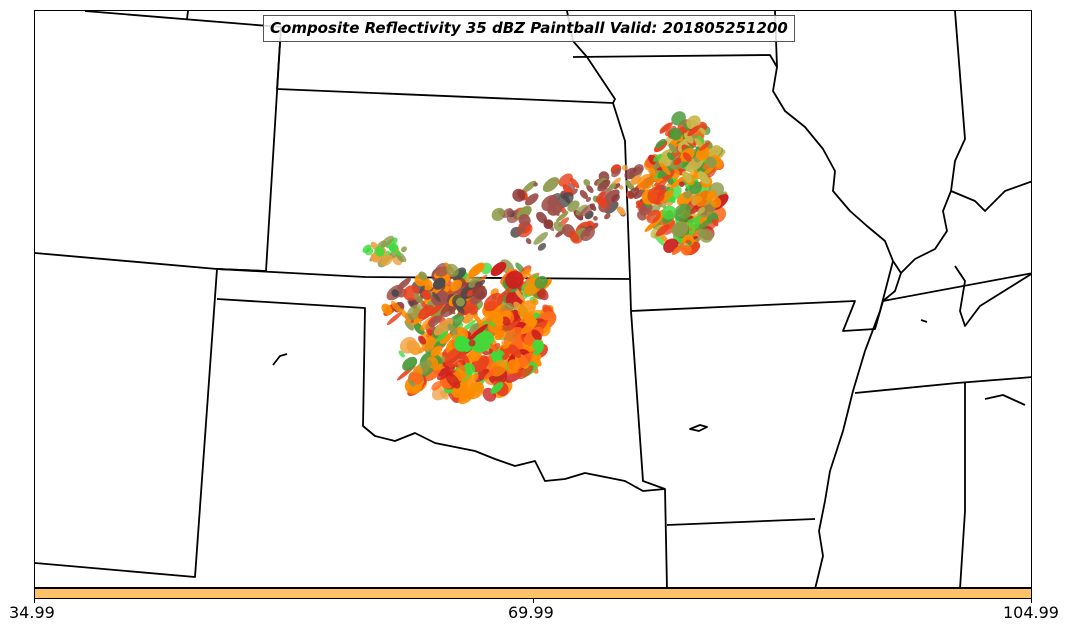  I want to click on colorbar-tick-max: 104.99, so click(1031, 612).